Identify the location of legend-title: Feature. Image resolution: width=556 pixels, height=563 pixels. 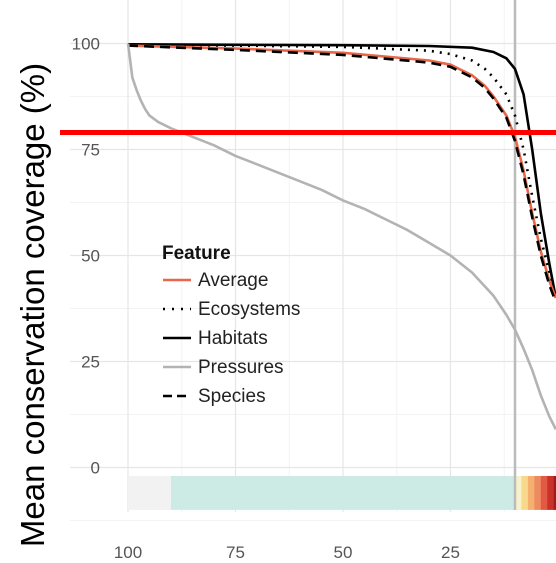
(196, 253).